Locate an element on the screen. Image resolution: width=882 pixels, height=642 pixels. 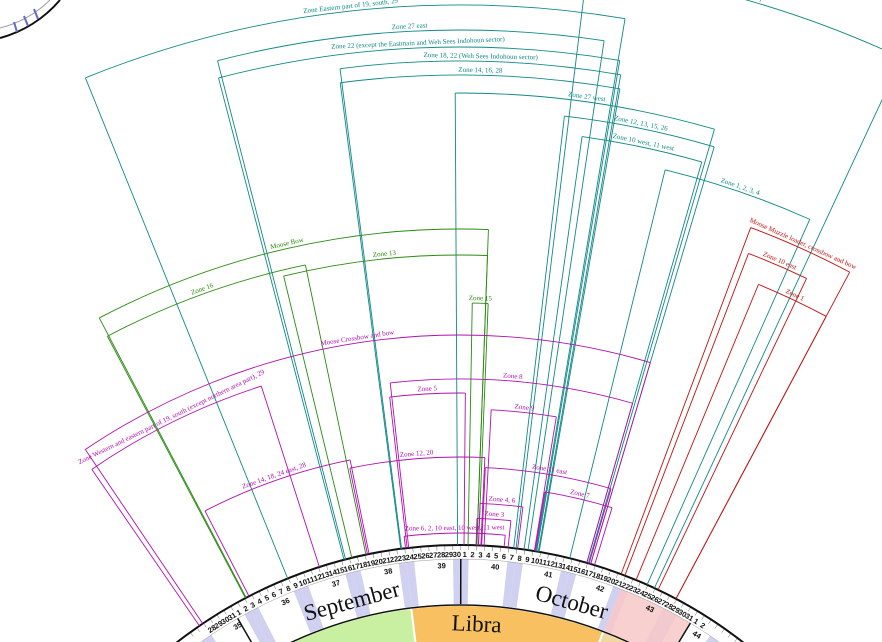
zone-label: Zone 27 east is located at coordinates (409, 26).